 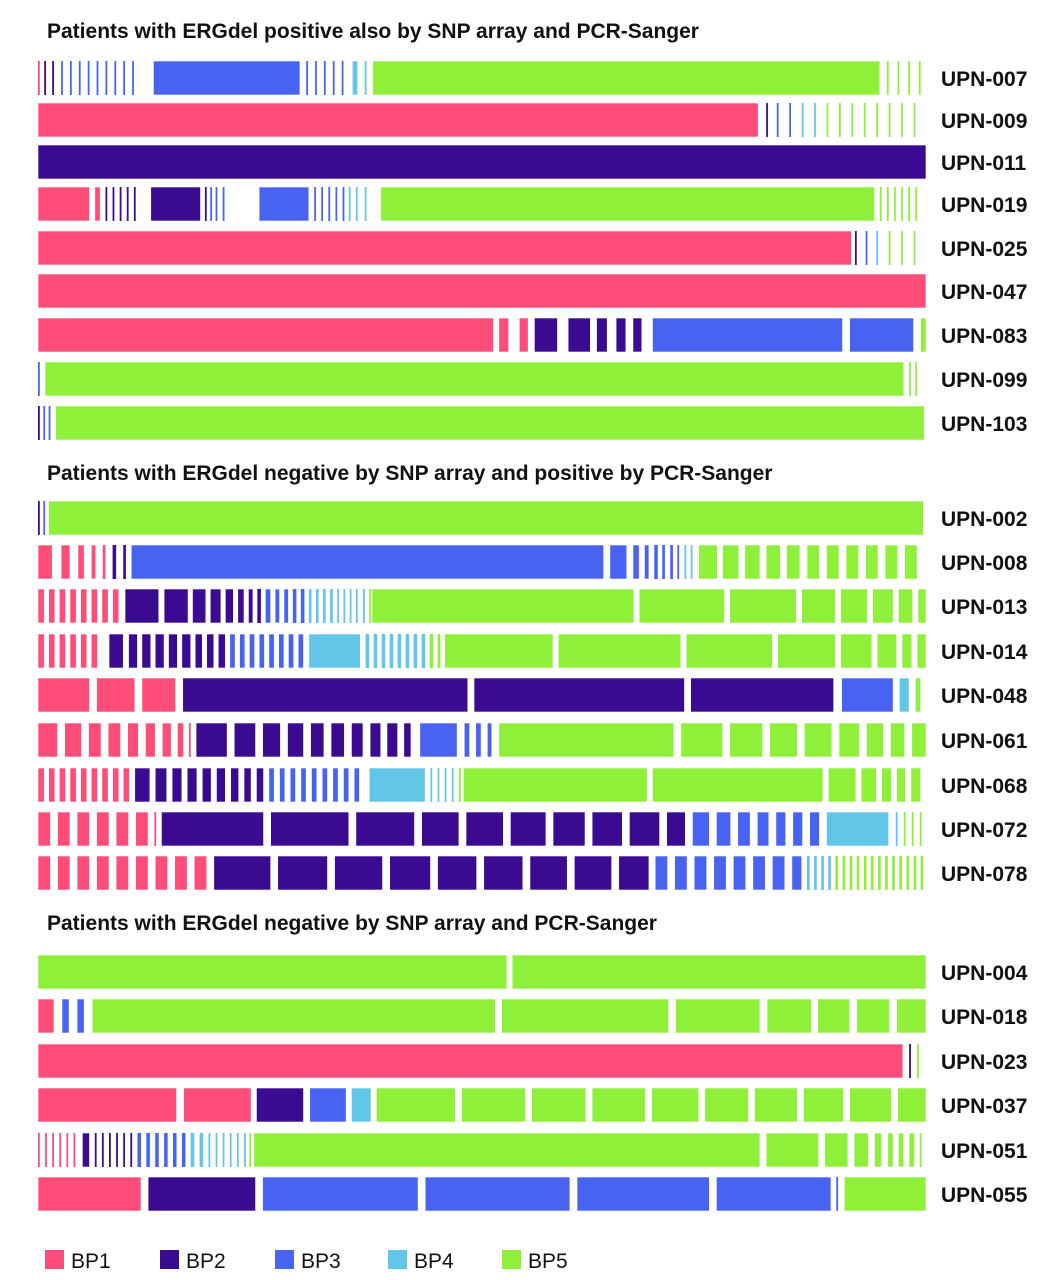 I want to click on patient-row: UPN-048, so click(x=532, y=695).